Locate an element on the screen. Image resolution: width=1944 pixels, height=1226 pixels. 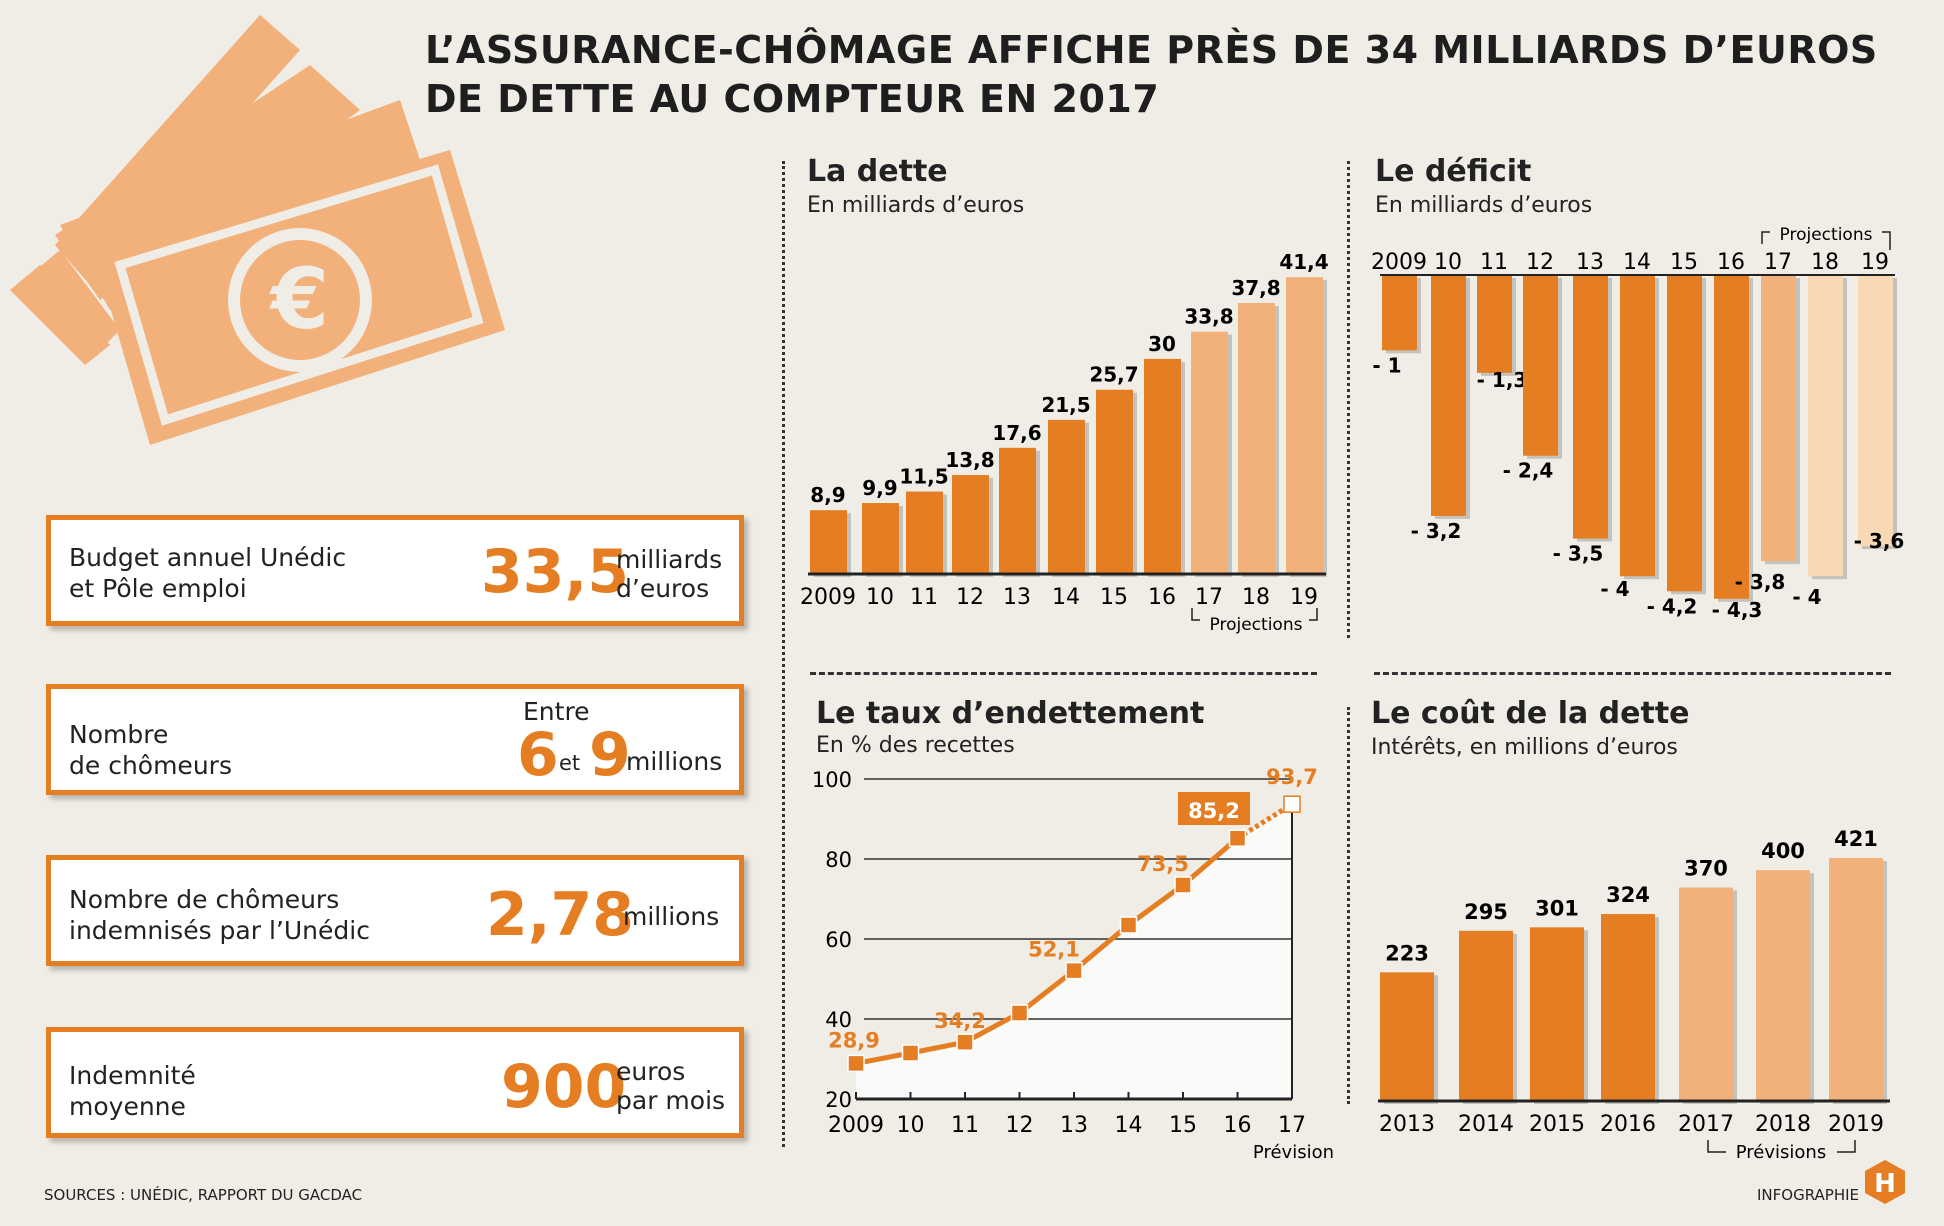
data-label: - 3,2 is located at coordinates (1436, 531).